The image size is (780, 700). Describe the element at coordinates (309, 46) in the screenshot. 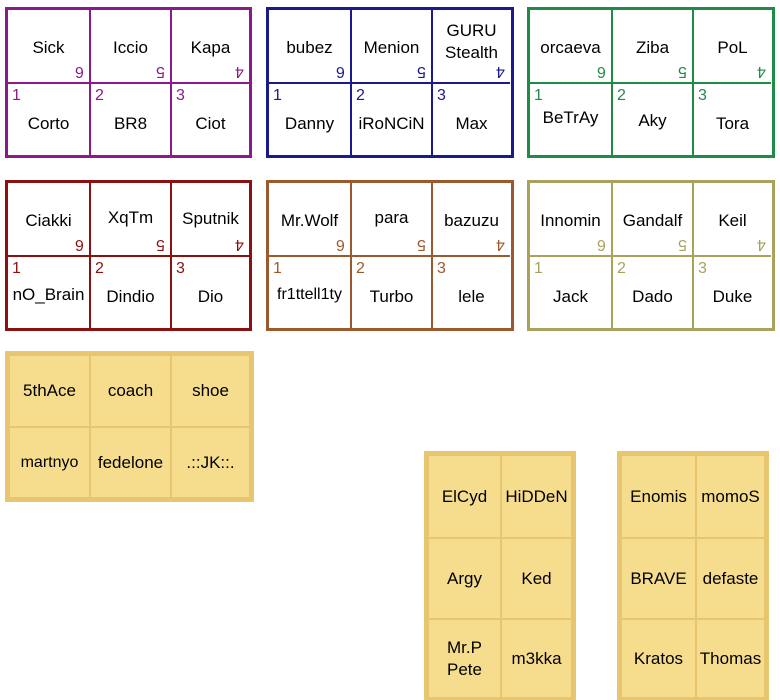

I see `player-slot: bubez 6` at that location.